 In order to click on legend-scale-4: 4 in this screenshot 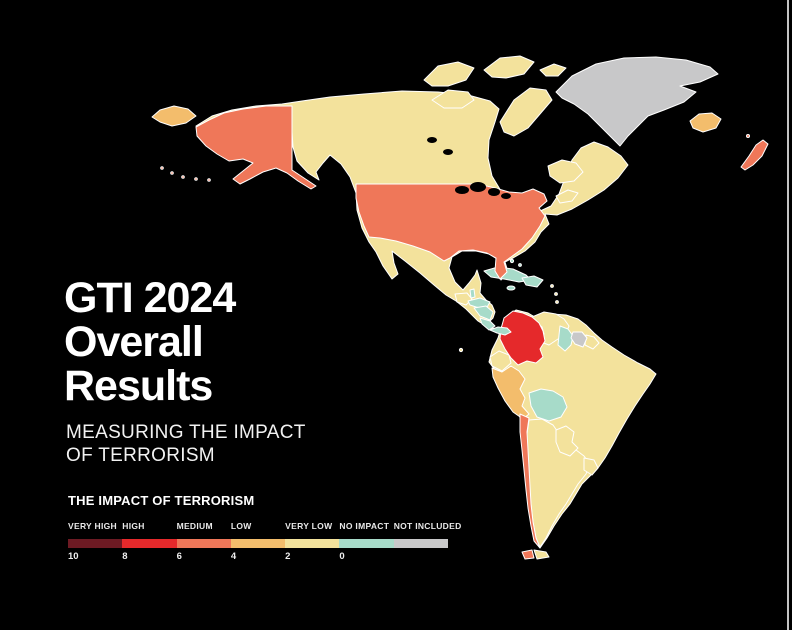, I will do `click(233, 556)`.